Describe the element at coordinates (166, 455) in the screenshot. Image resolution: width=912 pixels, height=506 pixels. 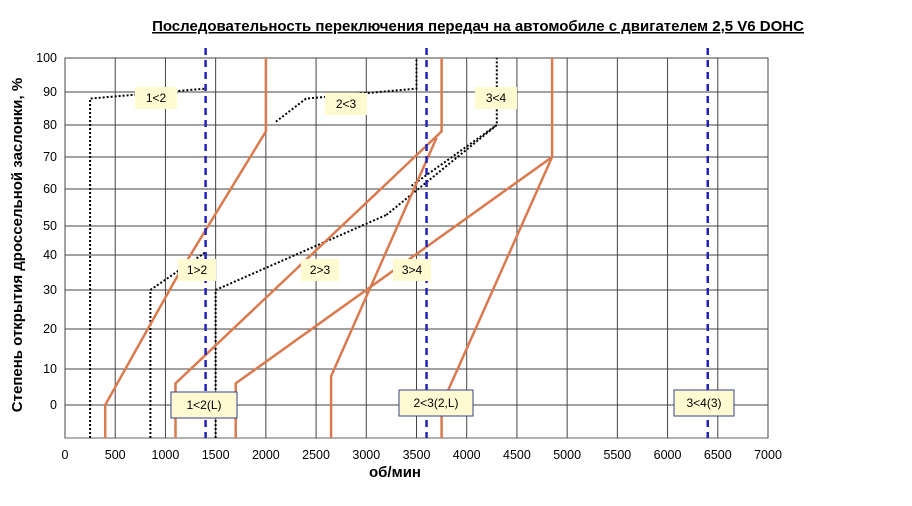
I see `x-tick-label: 1000` at that location.